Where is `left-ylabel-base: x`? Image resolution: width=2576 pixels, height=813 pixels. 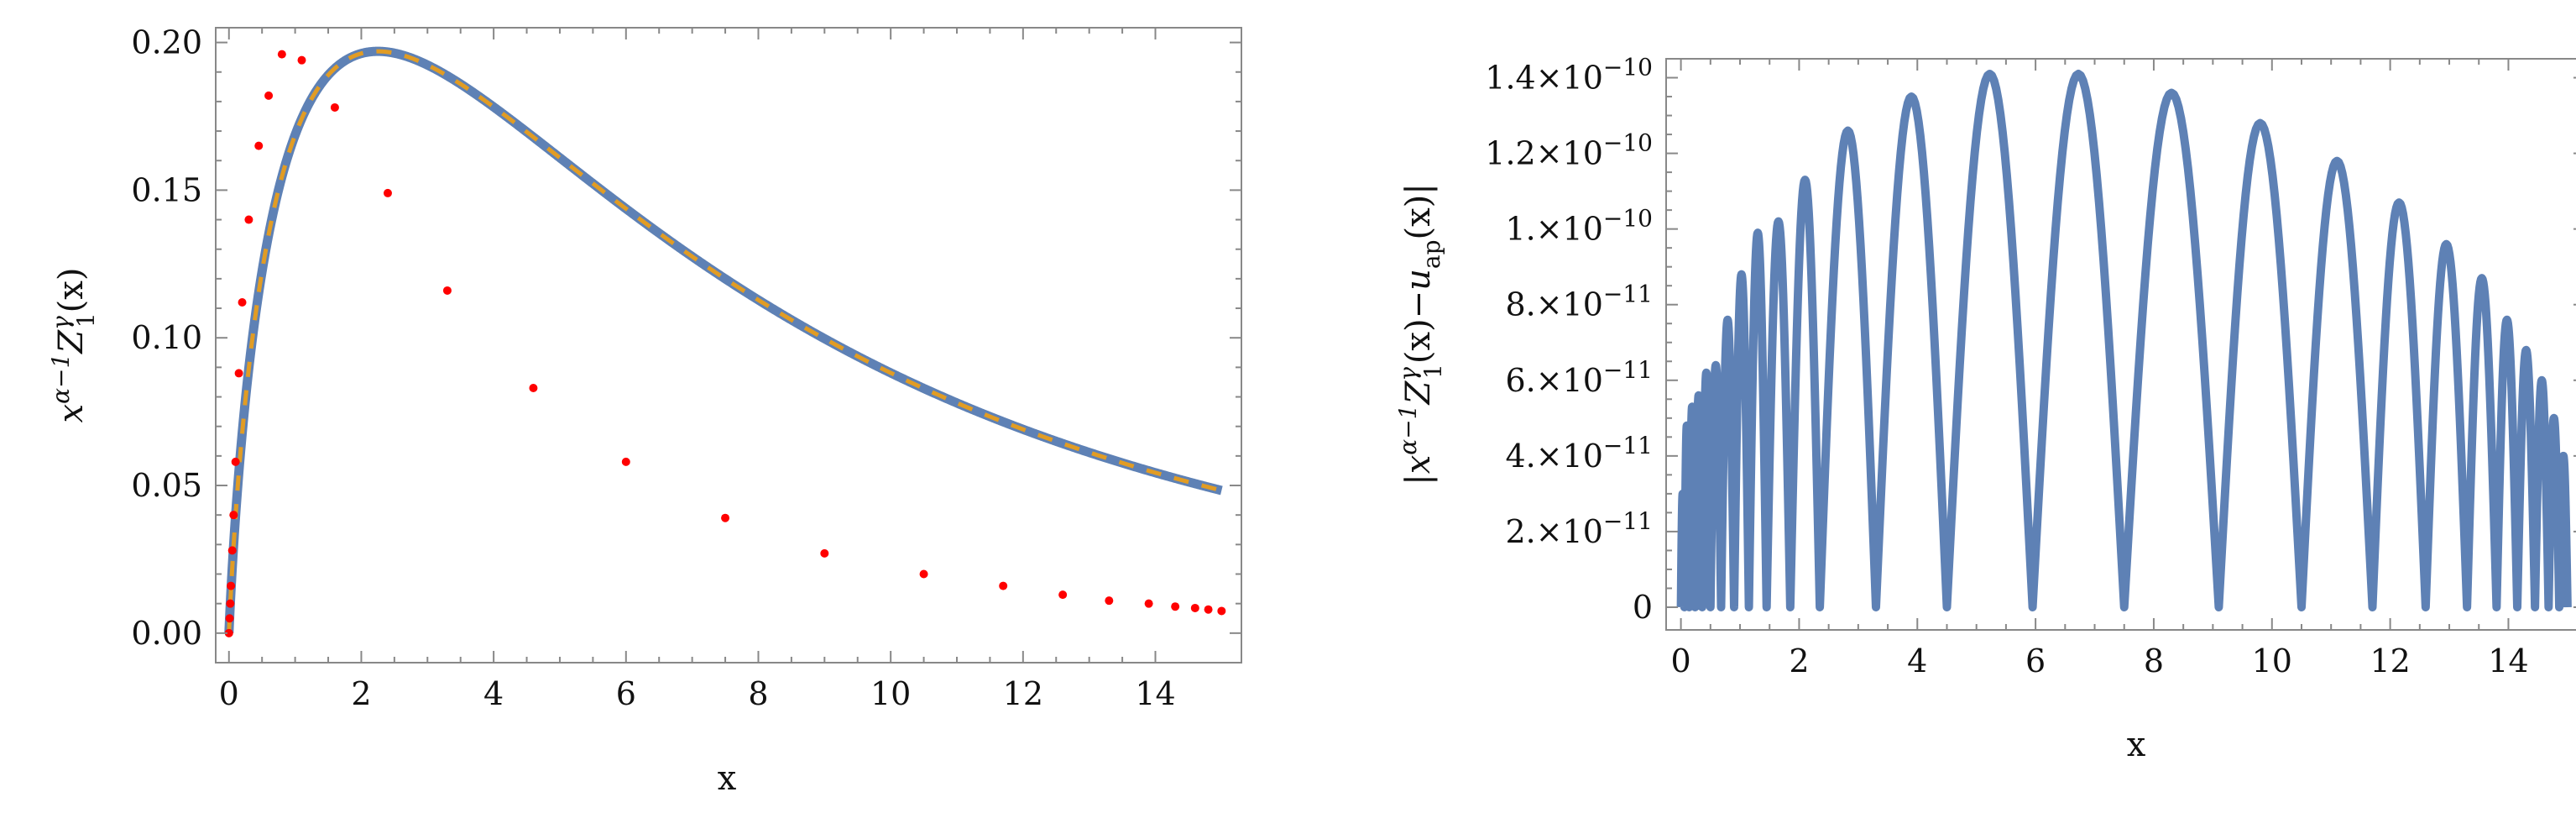
left-ylabel-base: x is located at coordinates (71, 413).